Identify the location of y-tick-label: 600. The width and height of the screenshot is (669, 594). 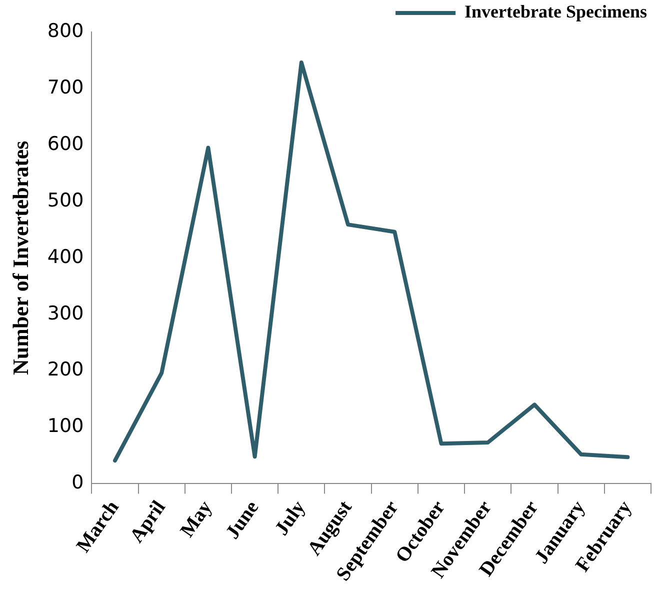
(65, 143).